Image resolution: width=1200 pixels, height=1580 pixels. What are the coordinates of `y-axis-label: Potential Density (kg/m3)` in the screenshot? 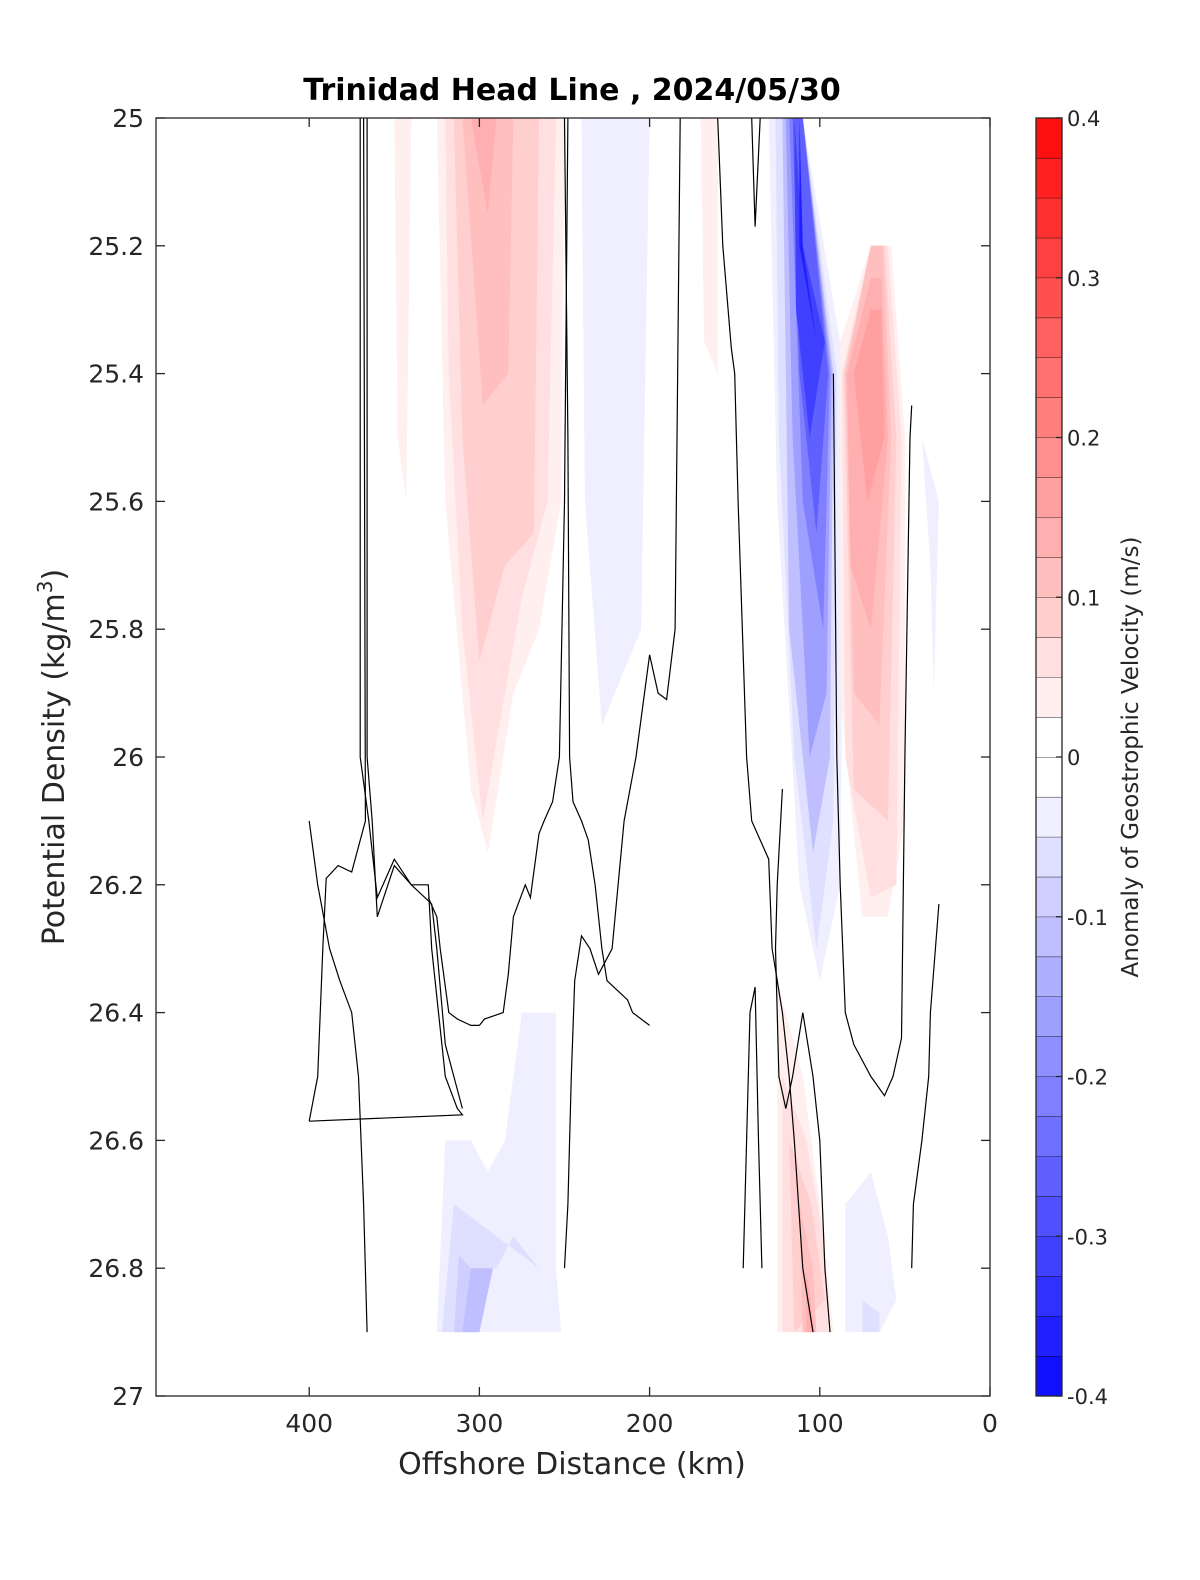 It's located at (52, 757).